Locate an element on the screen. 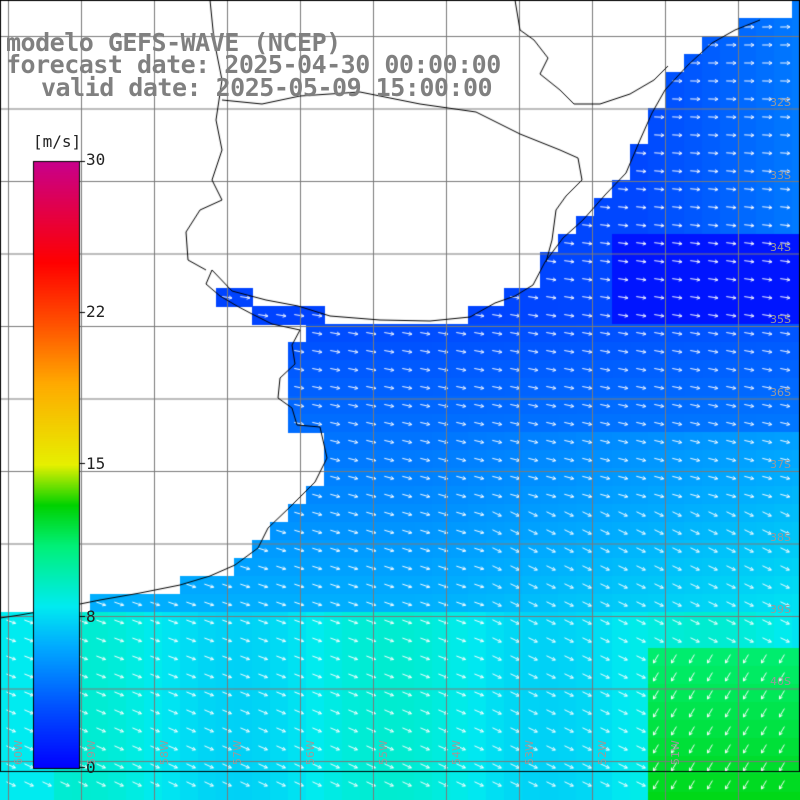  longitude-label: 58W is located at coordinates (164, 752).